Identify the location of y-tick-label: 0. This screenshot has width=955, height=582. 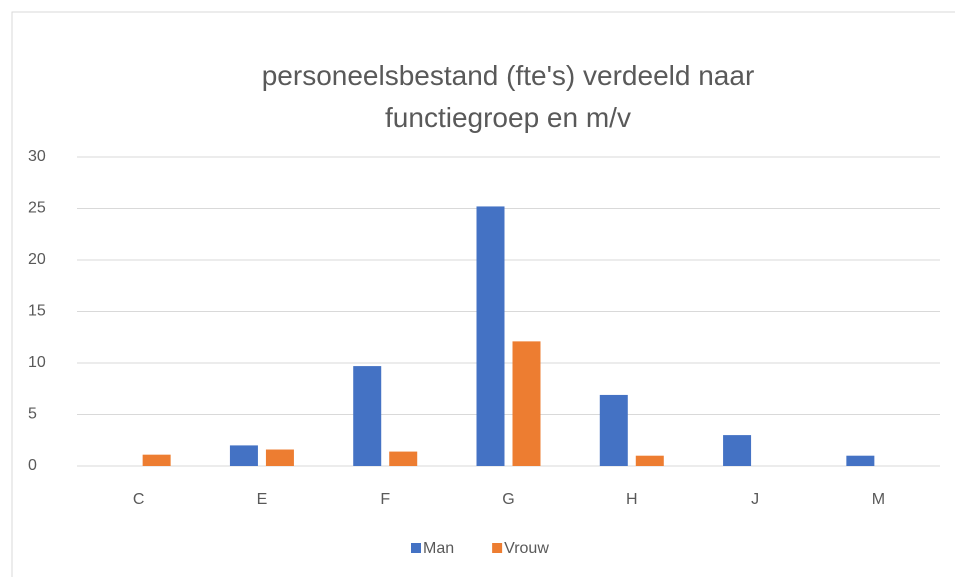
(32, 465).